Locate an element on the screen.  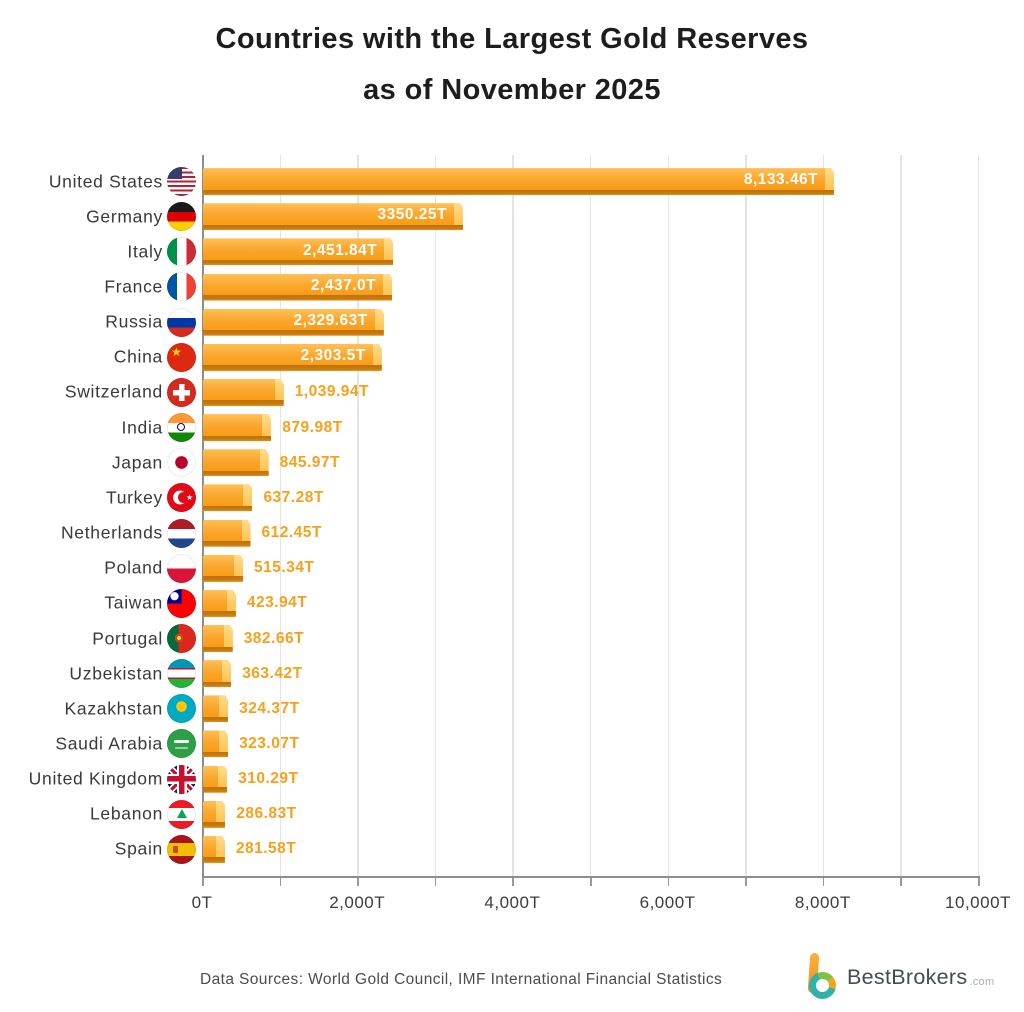
bar-row: Netherlands 612.45T is located at coordinates (512, 533).